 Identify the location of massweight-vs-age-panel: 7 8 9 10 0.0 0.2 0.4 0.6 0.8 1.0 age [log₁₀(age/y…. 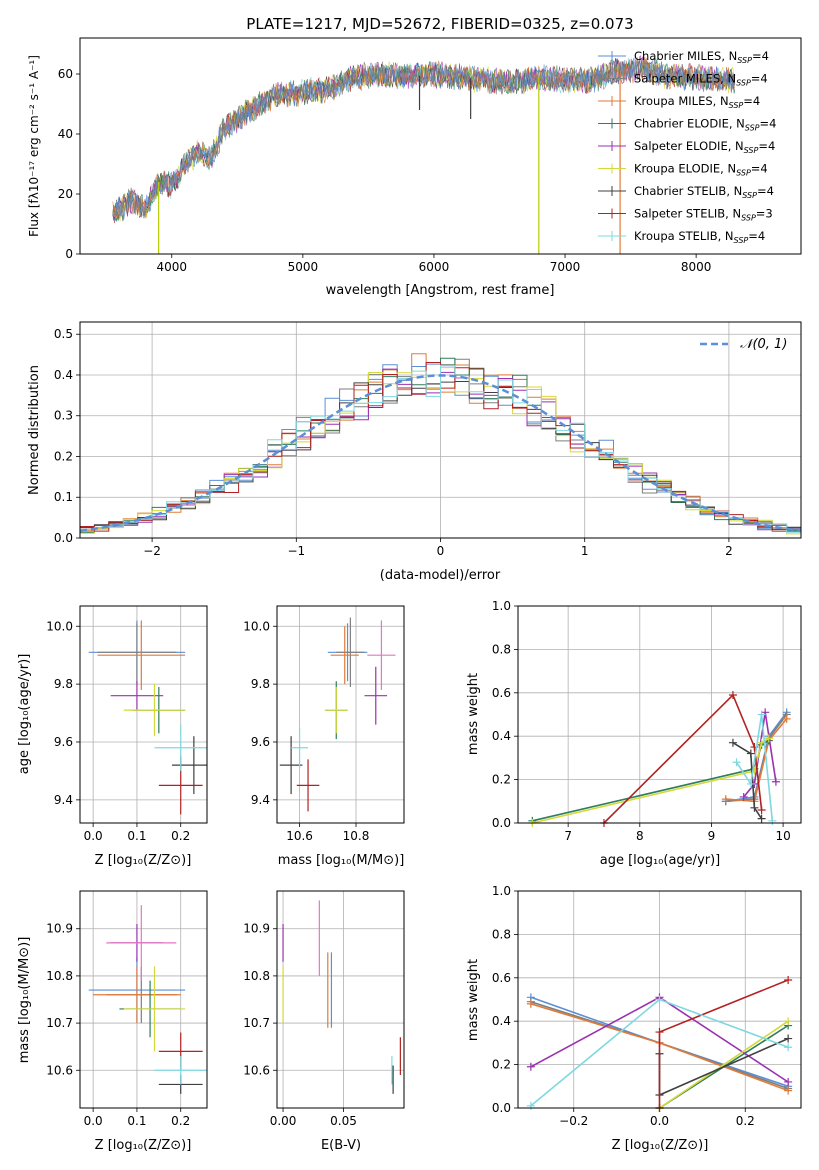
(634, 733).